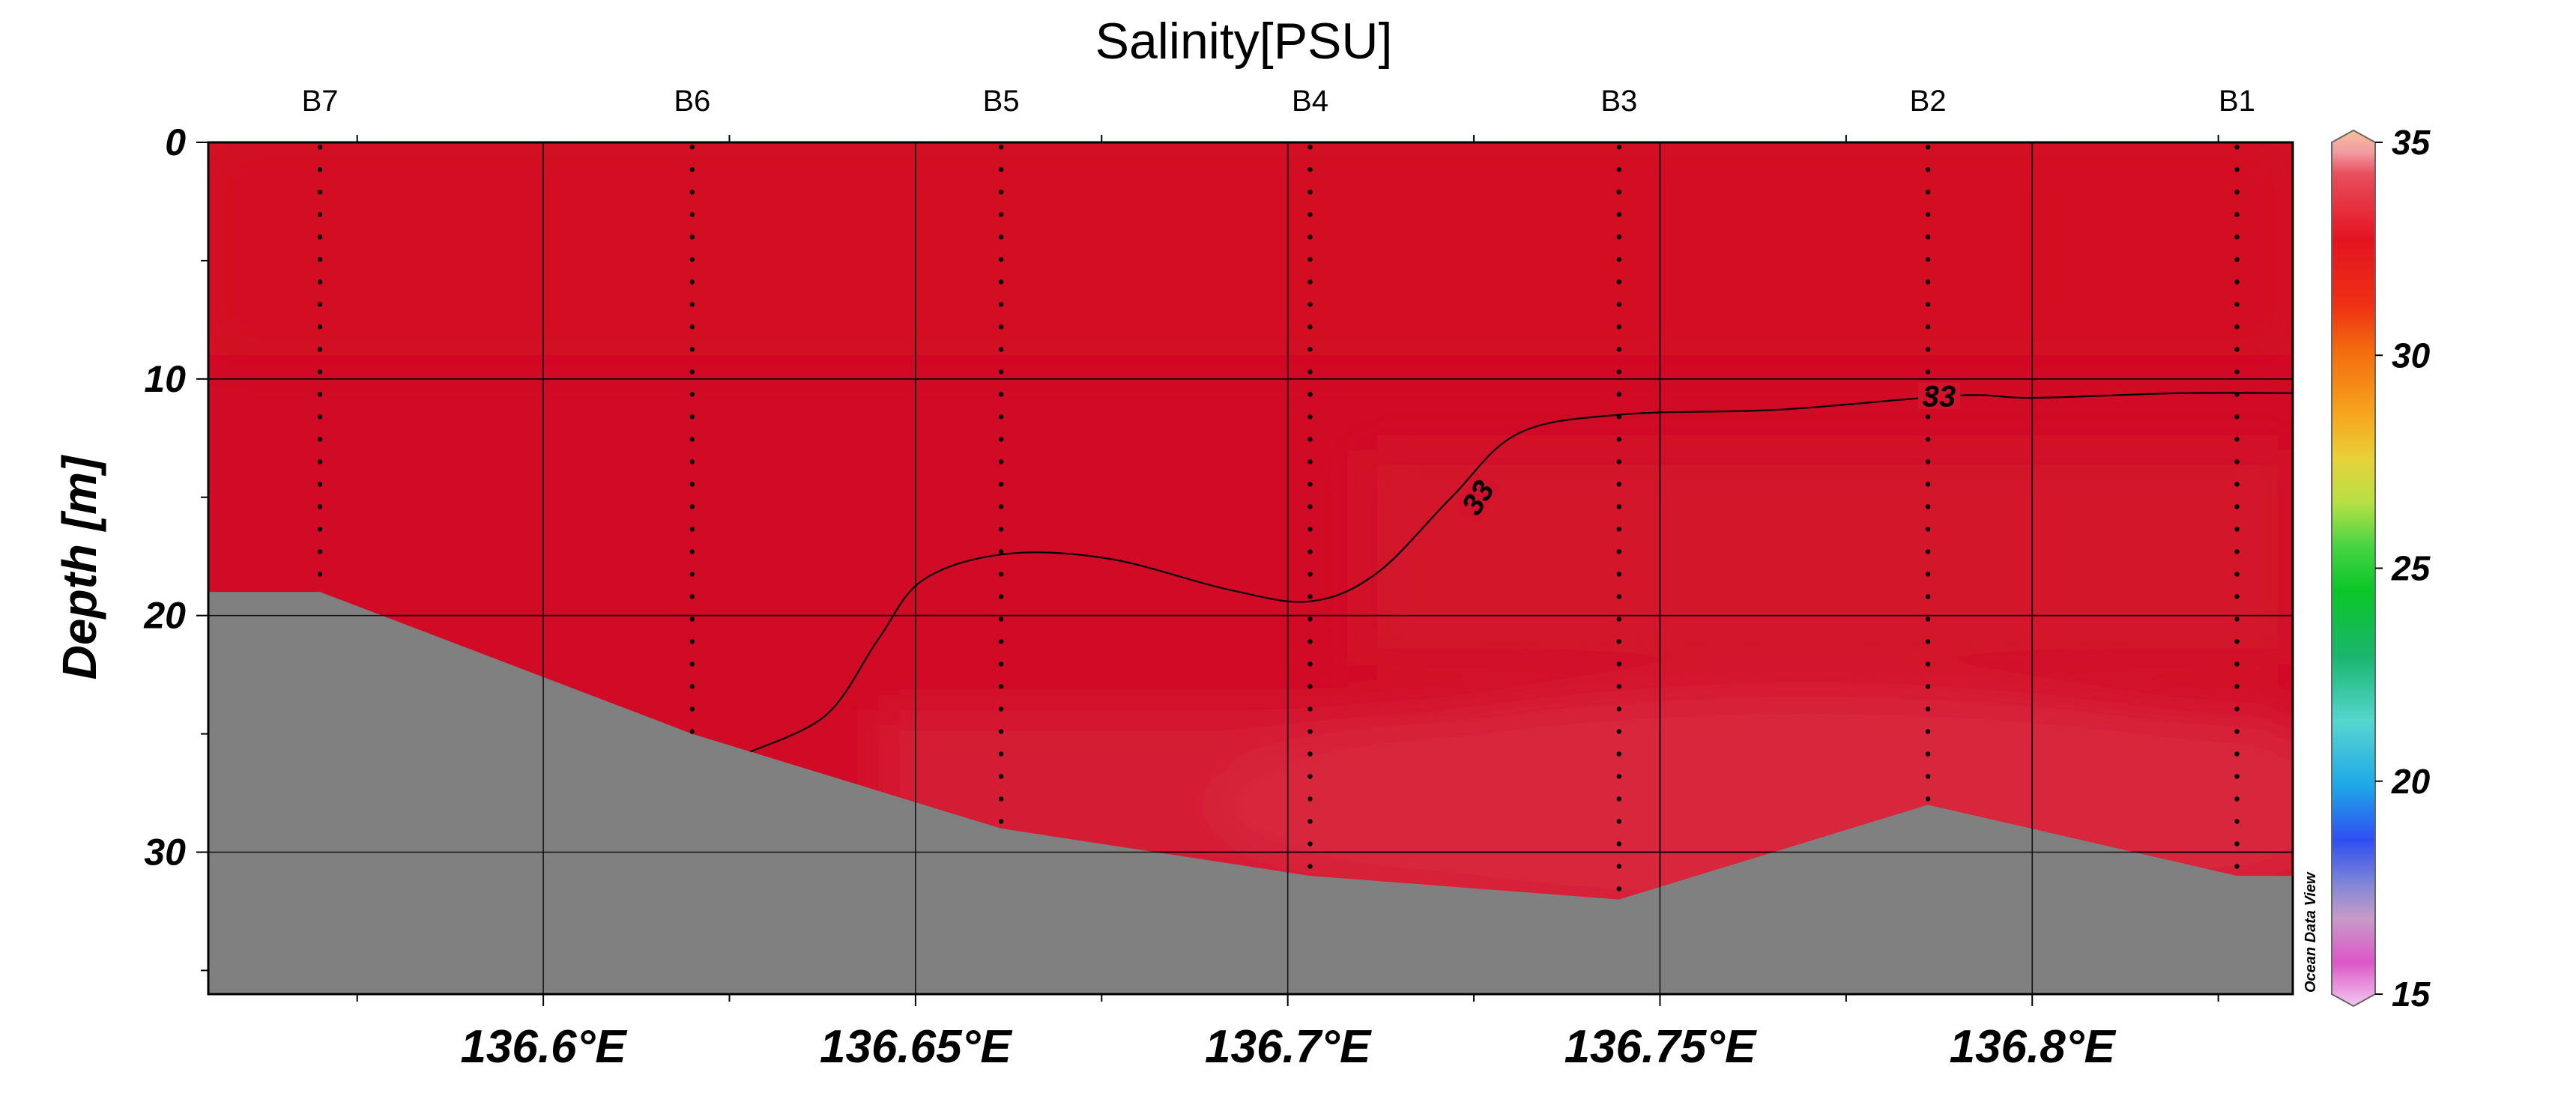 Image resolution: width=2576 pixels, height=1108 pixels. What do you see at coordinates (1288, 1047) in the screenshot?
I see `x-tick-label: 136.7°E` at bounding box center [1288, 1047].